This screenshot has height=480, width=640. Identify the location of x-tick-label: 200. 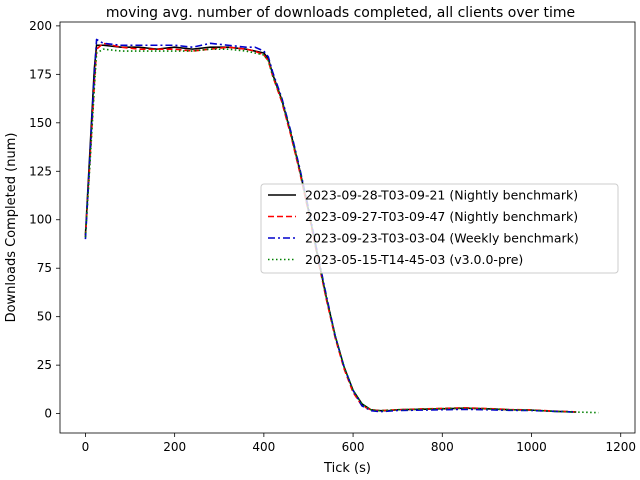
(174, 447).